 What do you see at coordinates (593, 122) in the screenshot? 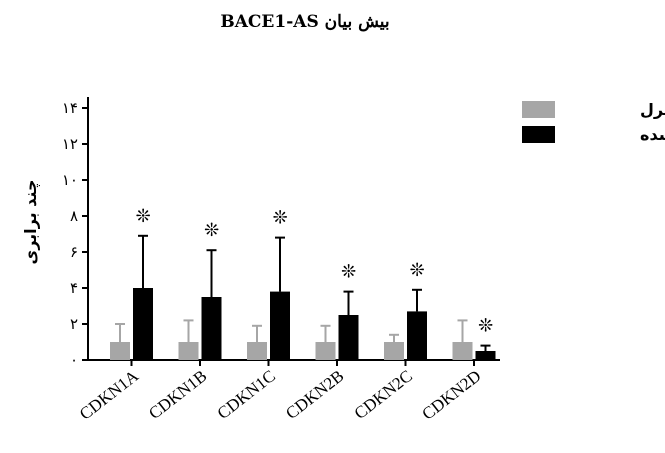
I see `legend: کنترل عفونی شده` at bounding box center [593, 122].